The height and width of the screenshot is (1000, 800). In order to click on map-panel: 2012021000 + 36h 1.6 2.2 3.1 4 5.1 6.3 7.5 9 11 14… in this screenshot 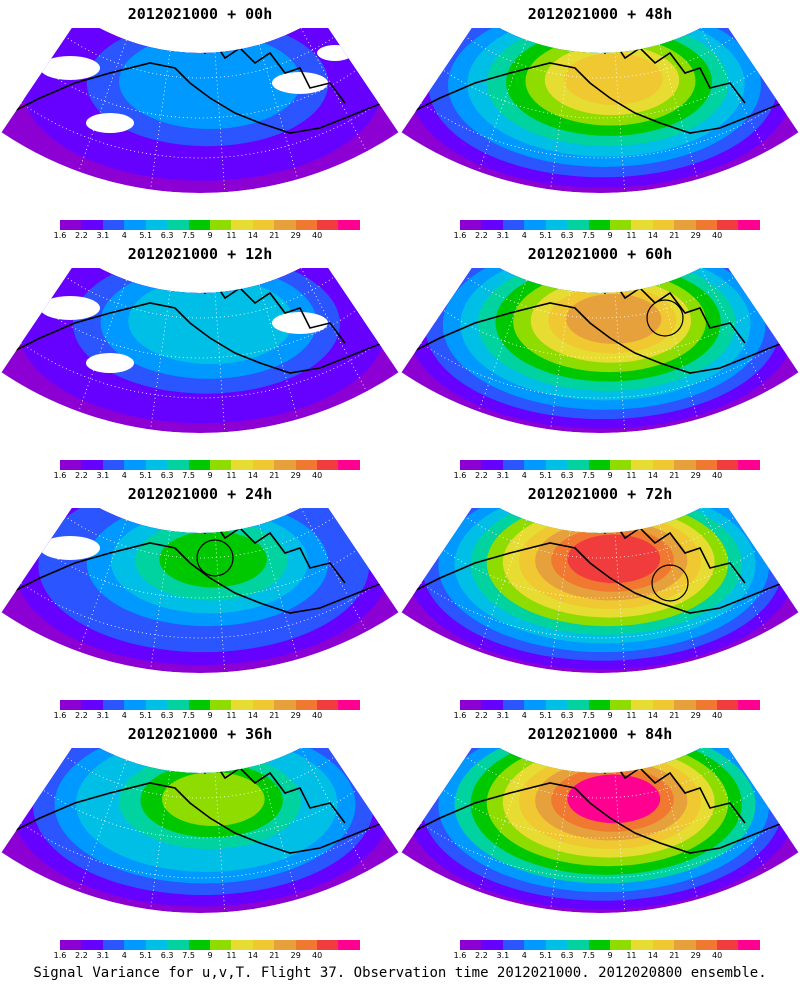, I will do `click(200, 842)`.